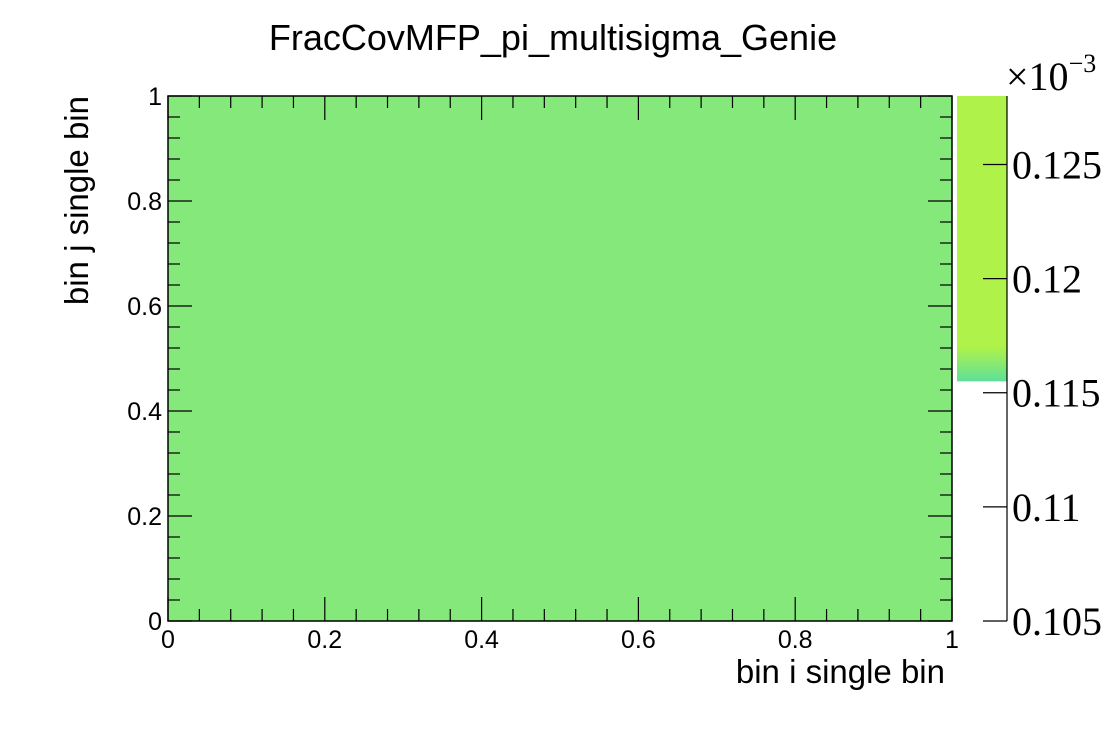 The height and width of the screenshot is (740, 1120). I want to click on x-tick-label: 0.4, so click(481, 640).